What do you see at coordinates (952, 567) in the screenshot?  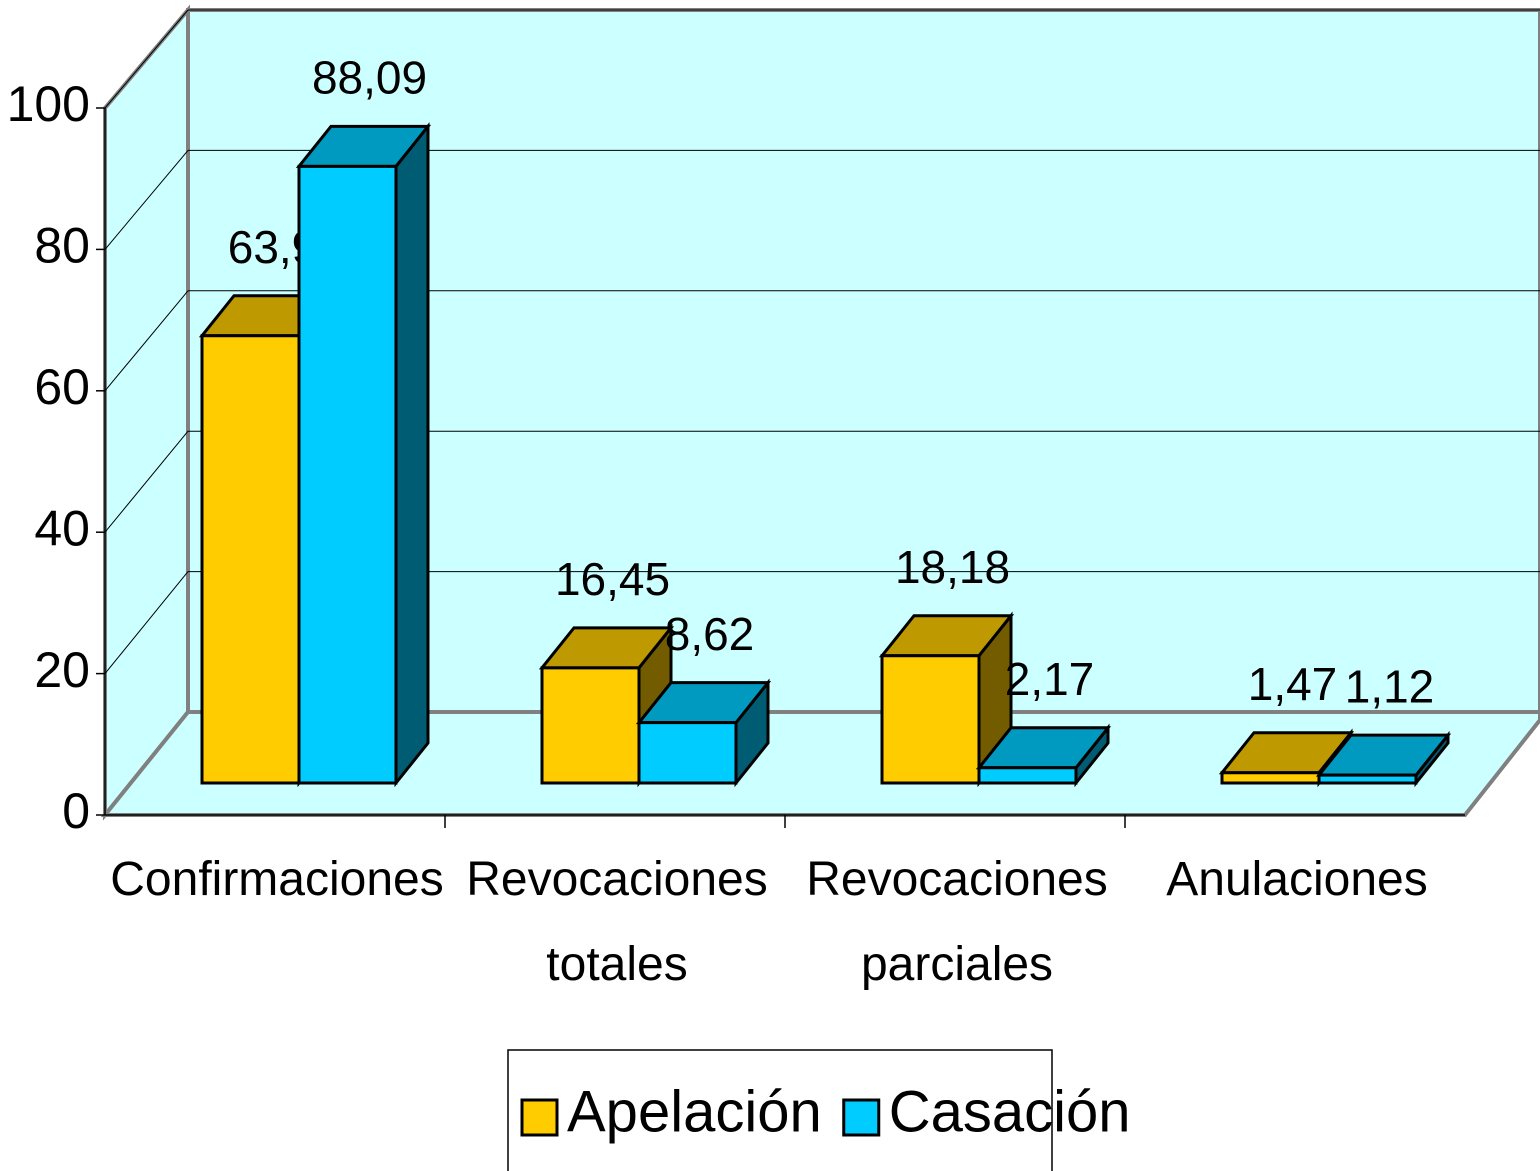 I see `value-label: 18,18` at bounding box center [952, 567].